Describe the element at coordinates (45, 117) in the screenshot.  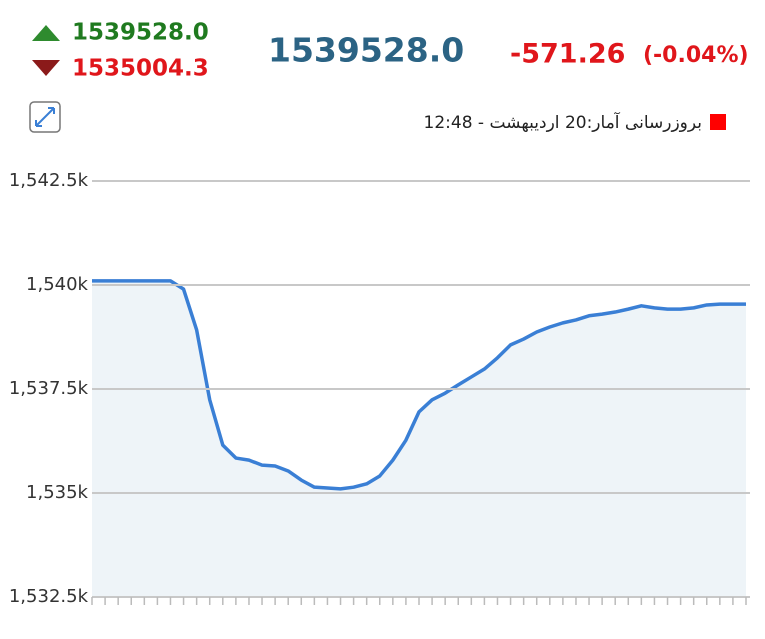
I see `expand-button` at that location.